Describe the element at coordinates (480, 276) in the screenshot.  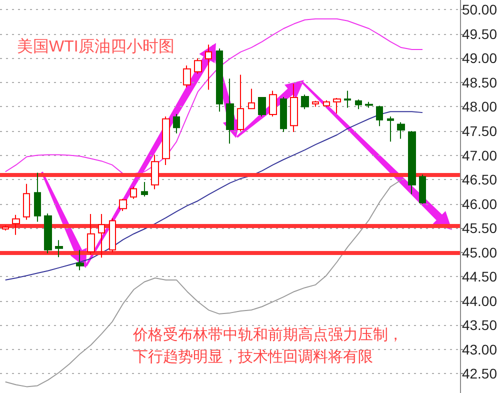
I see `y-tick-label: 44.50` at that location.